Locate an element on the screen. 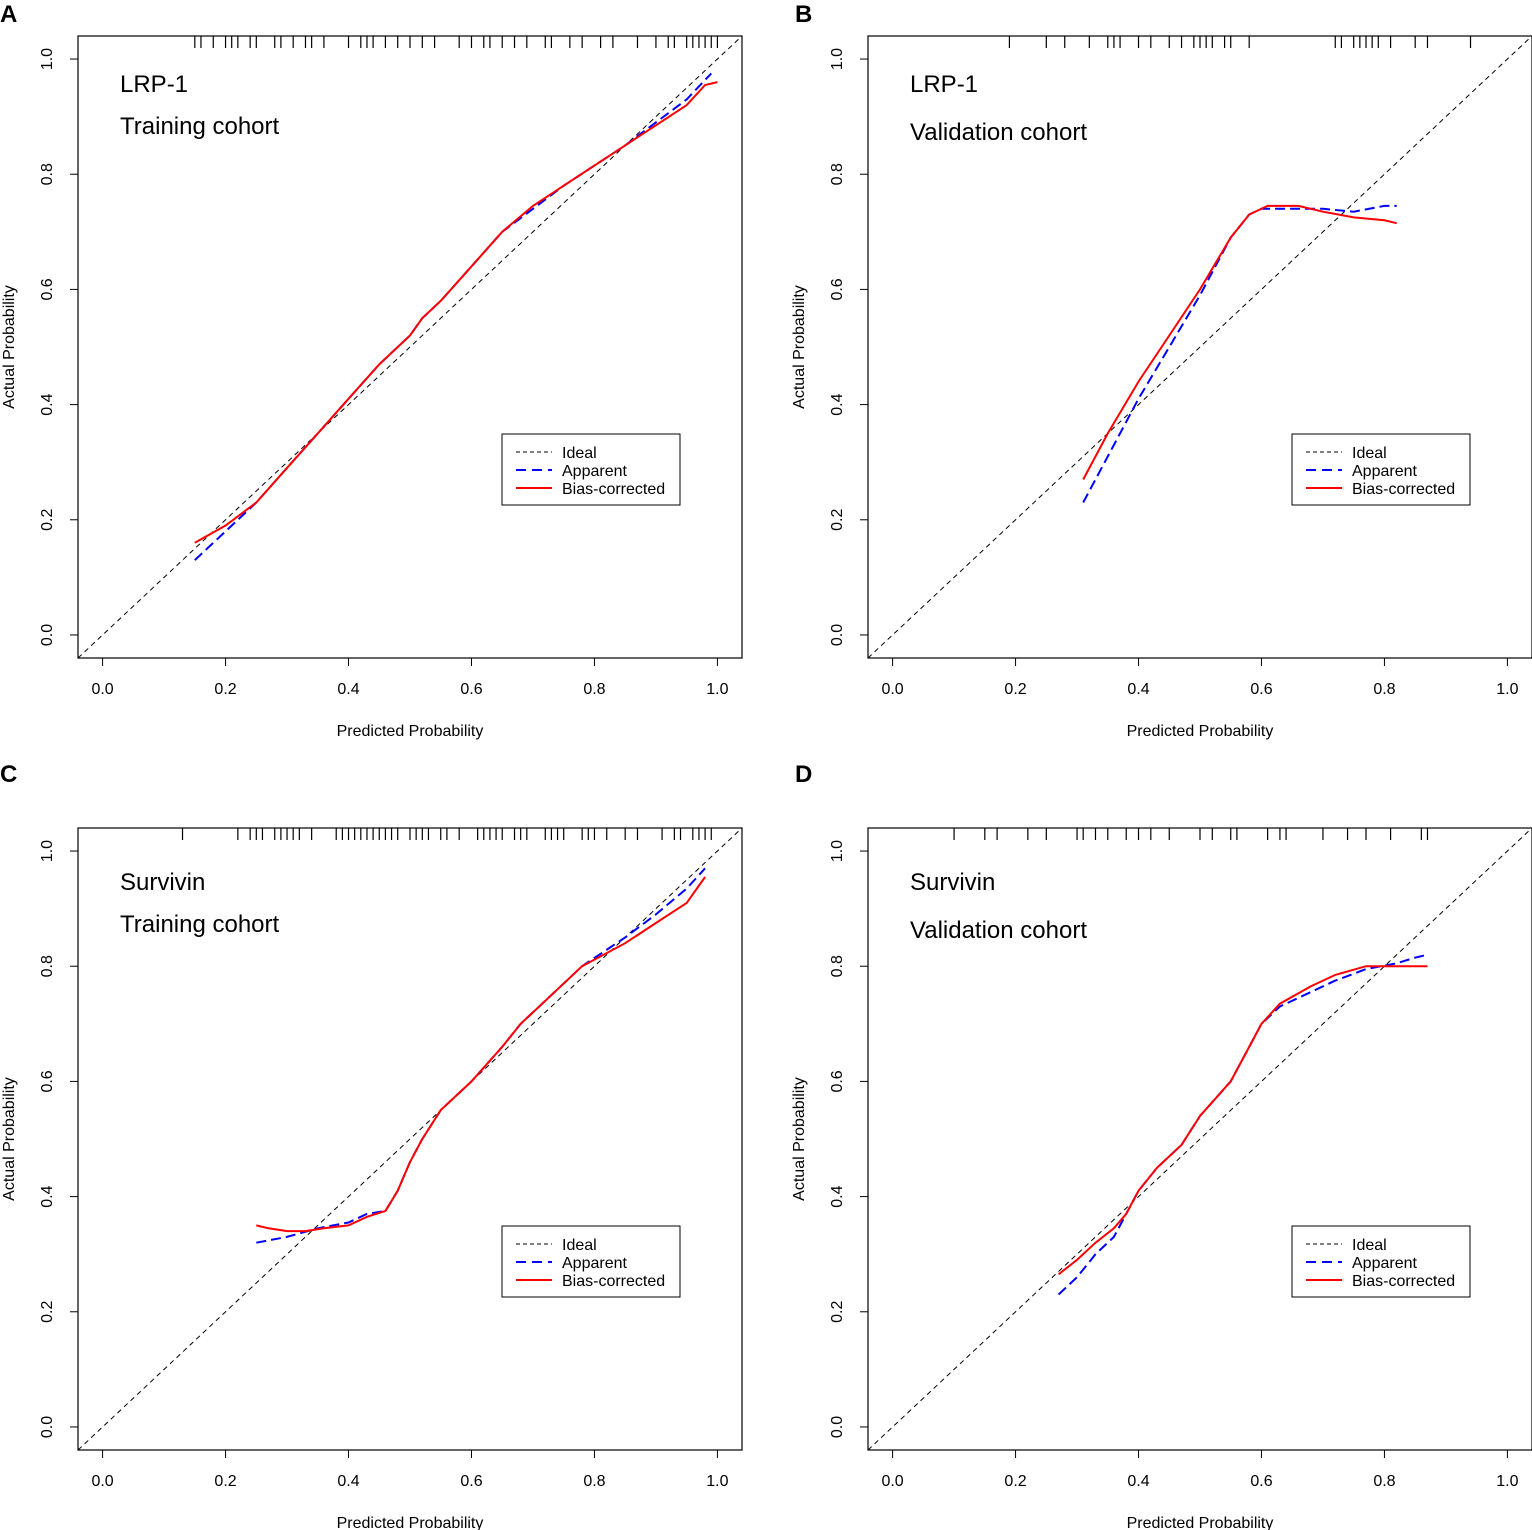  panel-letter: A is located at coordinates (8, 14).